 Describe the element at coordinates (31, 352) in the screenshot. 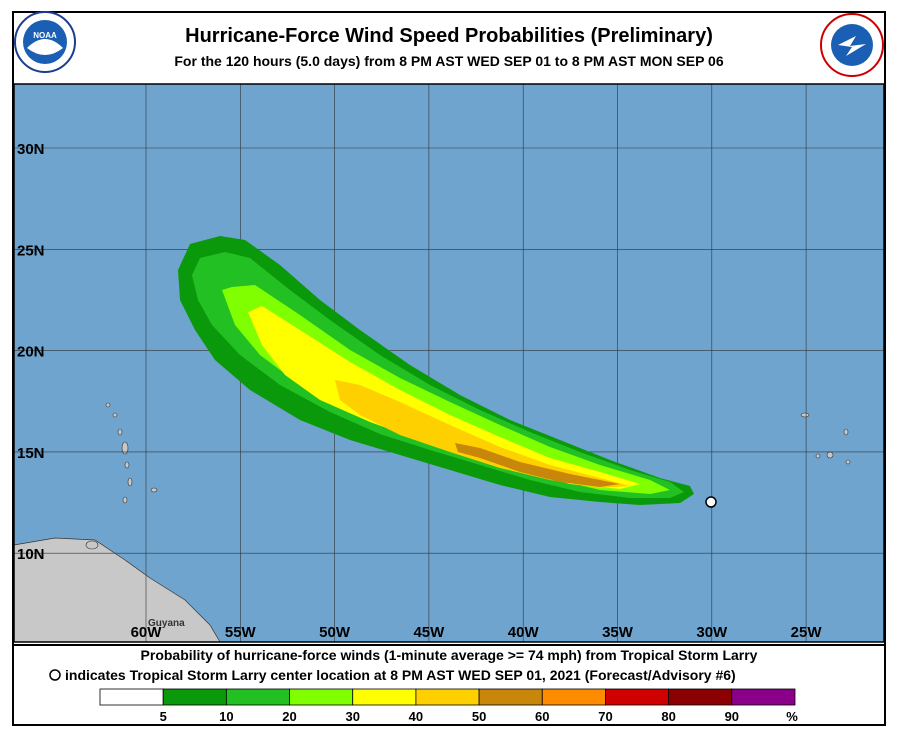

I see `lat-label: 20N` at that location.